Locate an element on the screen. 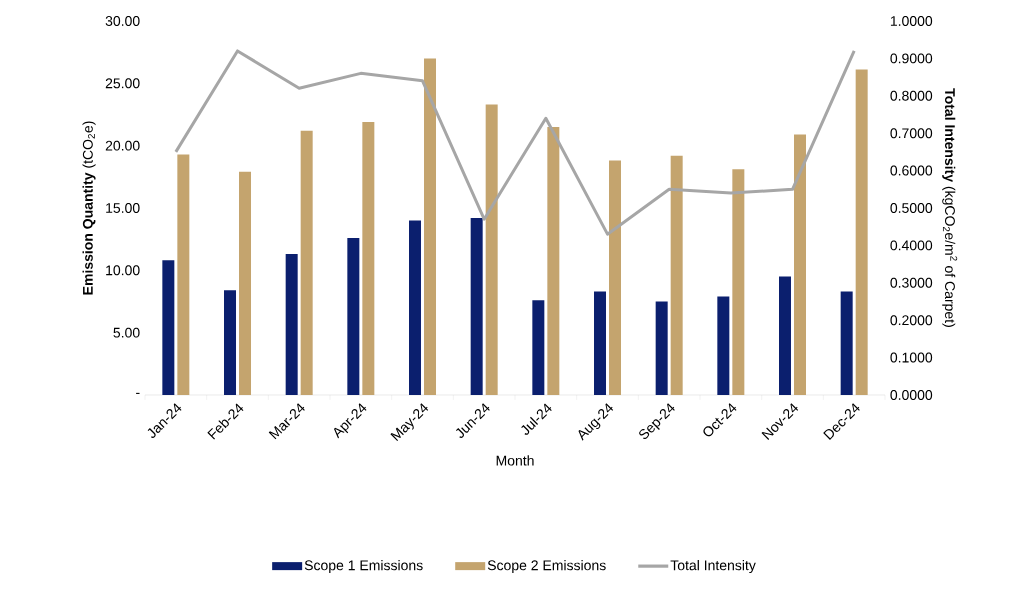  y-tick-label: 10.00 is located at coordinates (123, 270).